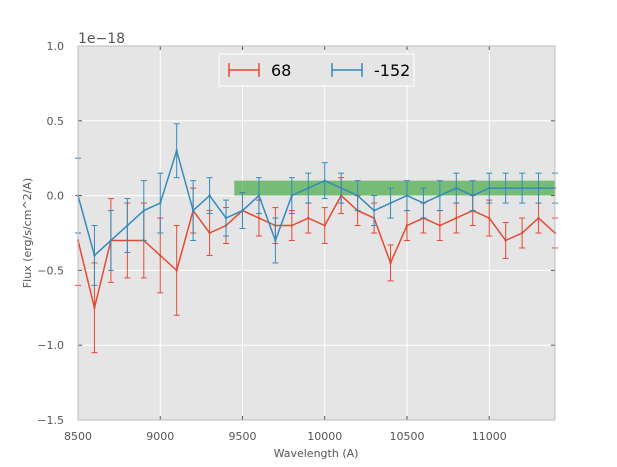 The height and width of the screenshot is (467, 617). What do you see at coordinates (489, 436) in the screenshot?
I see `x-tick-label: 11000` at bounding box center [489, 436].